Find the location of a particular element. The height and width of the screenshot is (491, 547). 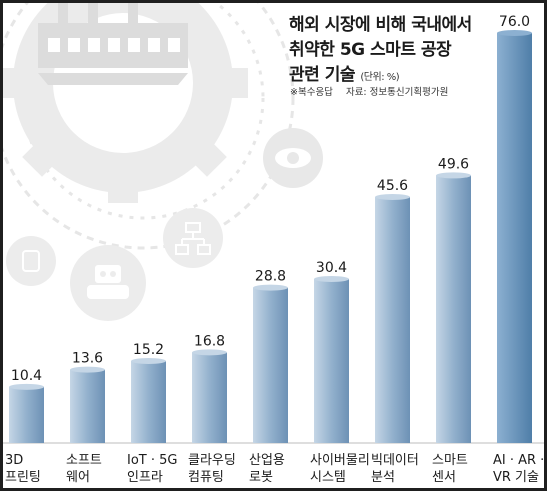

category-label: 웨어 is located at coordinates (78, 477).